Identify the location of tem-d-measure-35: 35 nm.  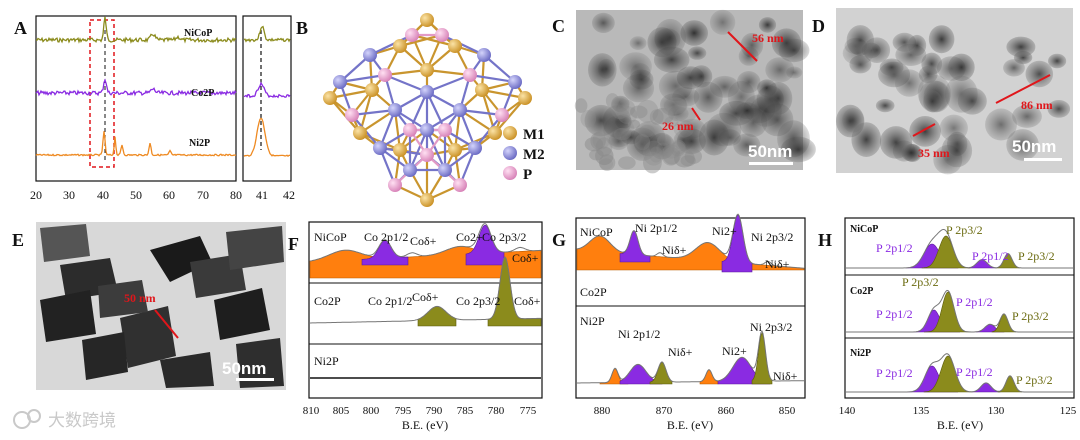
(934, 153).